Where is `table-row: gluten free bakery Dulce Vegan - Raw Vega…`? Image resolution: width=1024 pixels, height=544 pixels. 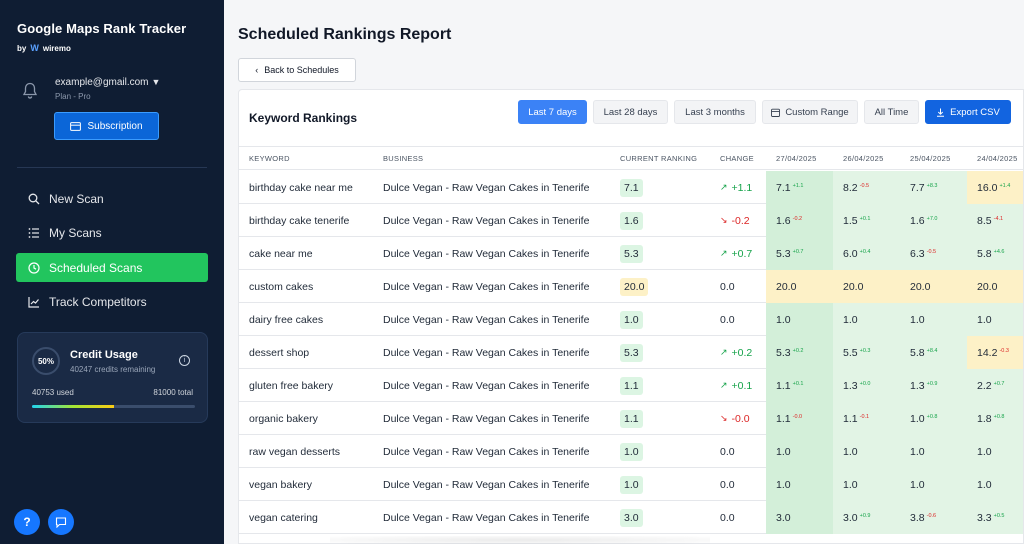
table-row: gluten free bakery Dulce Vegan - Raw Vega… is located at coordinates (631, 385).